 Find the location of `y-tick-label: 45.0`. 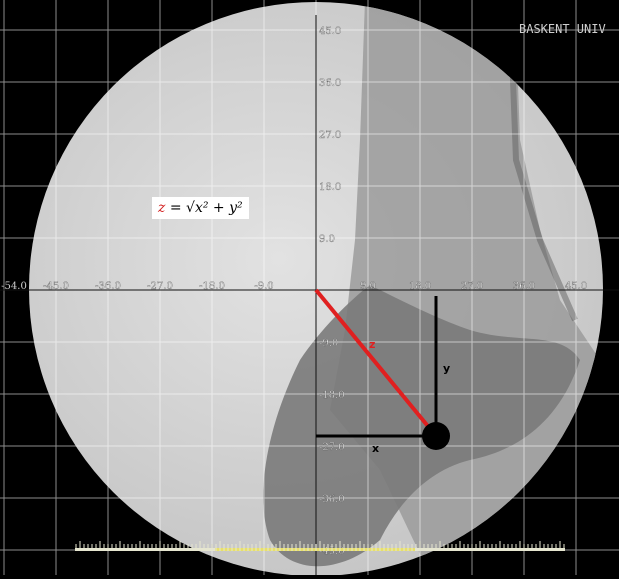

y-tick-label: 45.0 is located at coordinates (330, 31).